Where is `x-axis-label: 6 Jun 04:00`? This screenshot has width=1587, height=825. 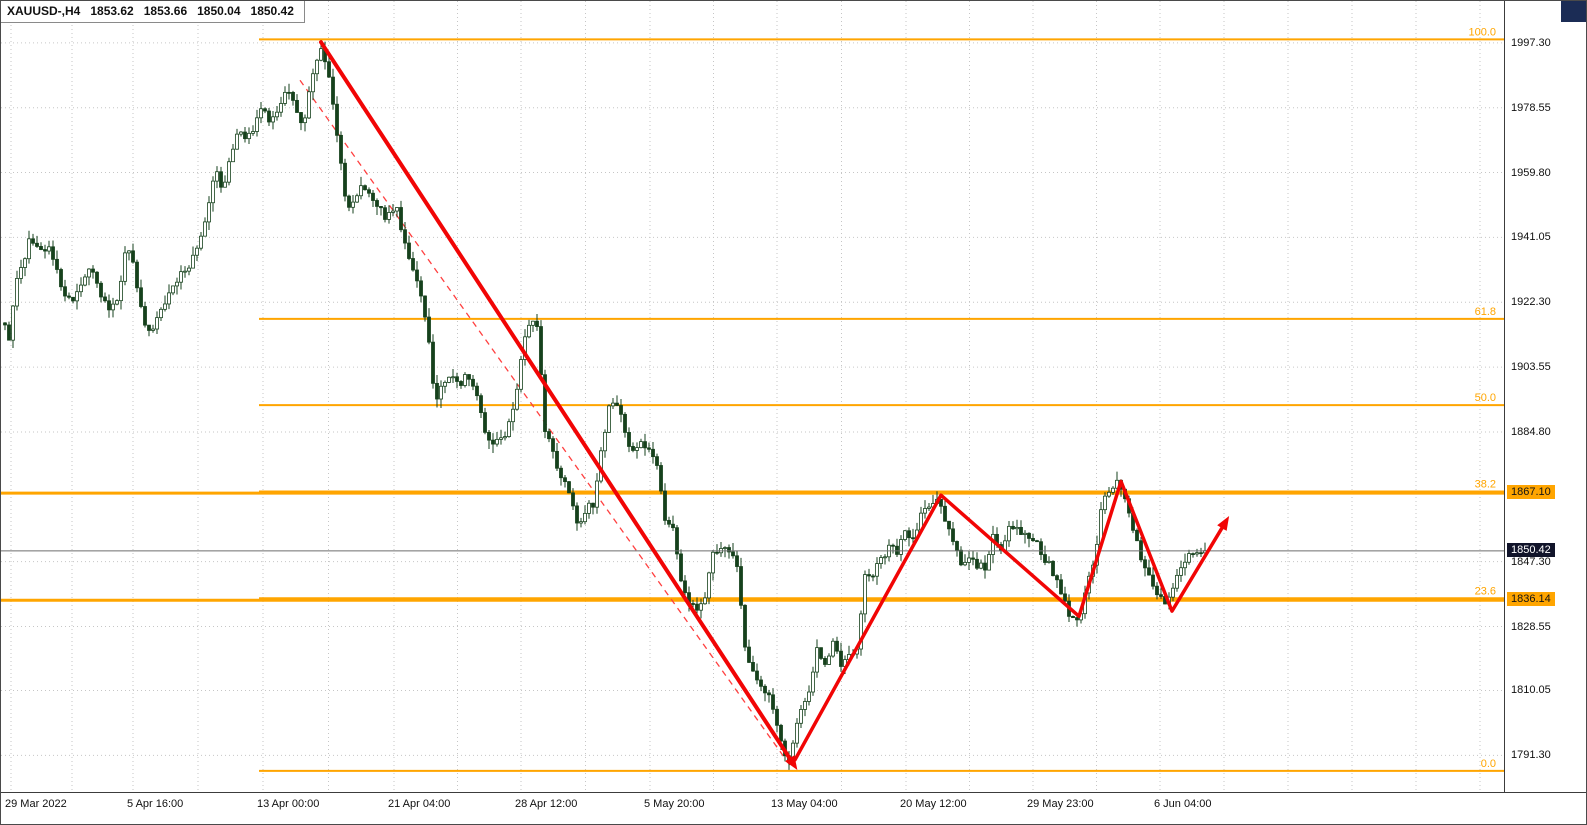 x-axis-label: 6 Jun 04:00 is located at coordinates (1183, 804).